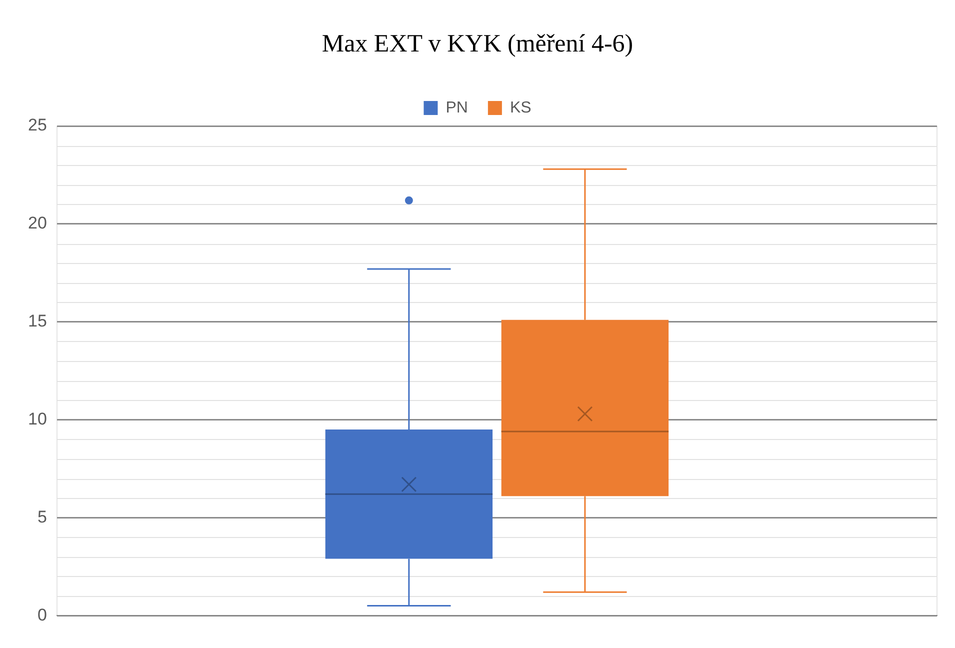  I want to click on y-tick-label: 0, so click(42, 614).